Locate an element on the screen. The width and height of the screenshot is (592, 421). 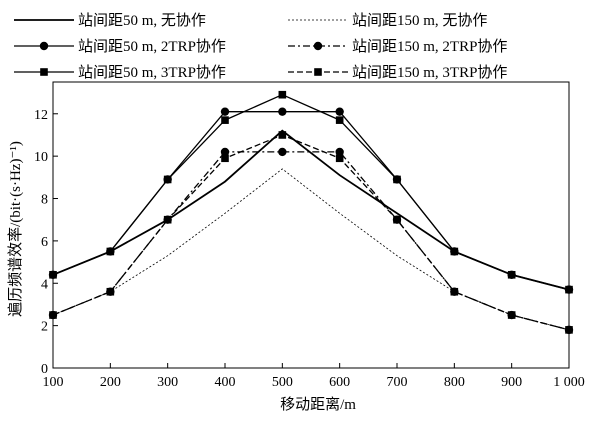
legend-label: 站间距150 m, 2TRP协作 is located at coordinates (429, 46).